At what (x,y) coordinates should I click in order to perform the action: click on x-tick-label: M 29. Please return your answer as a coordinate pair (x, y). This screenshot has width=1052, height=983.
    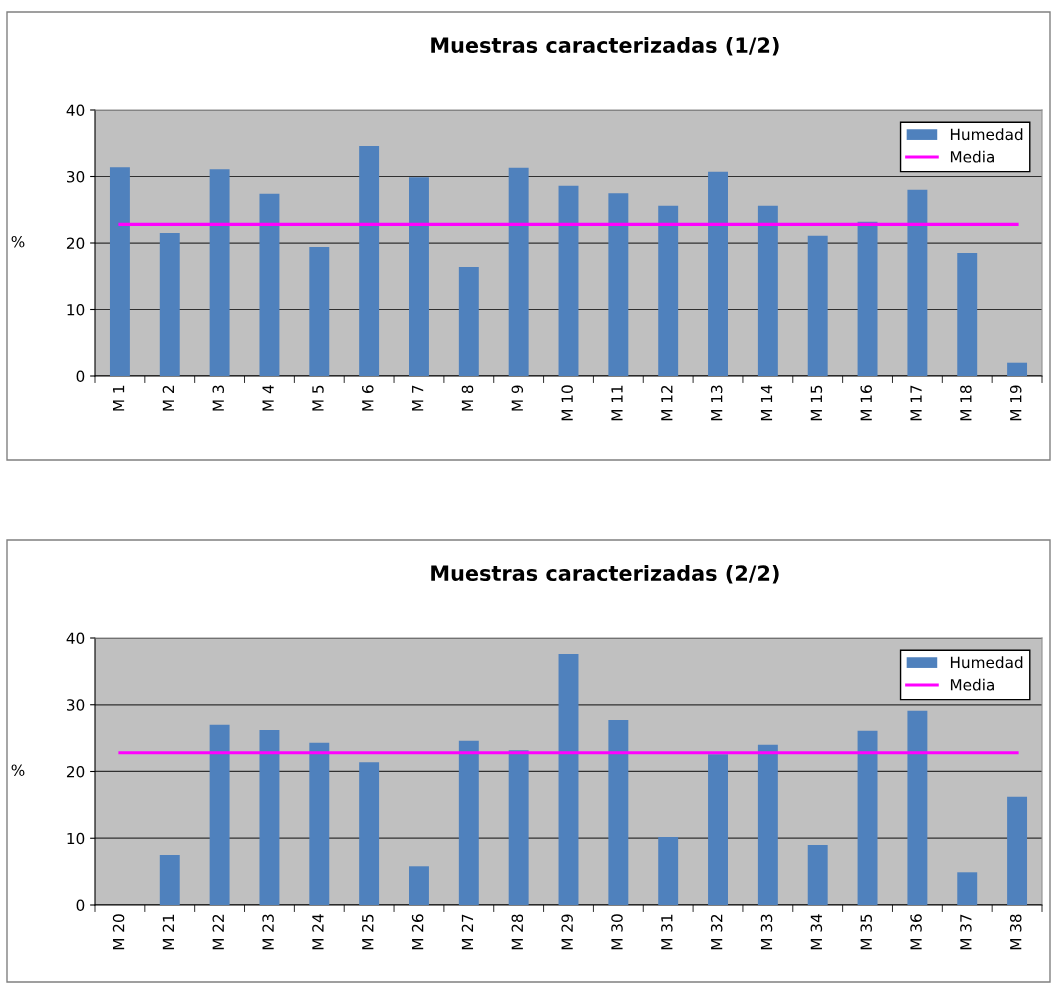
    Looking at the image, I should click on (567, 932).